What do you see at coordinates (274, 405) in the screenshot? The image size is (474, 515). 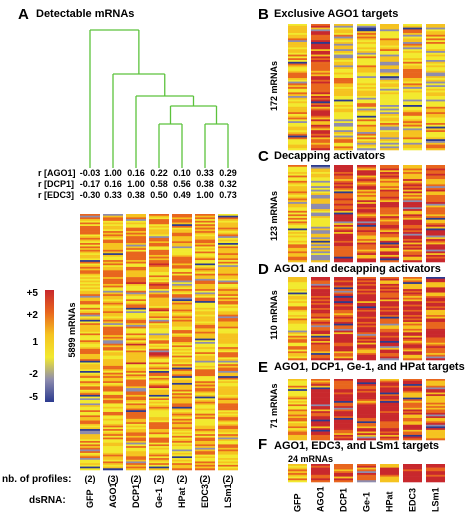 I see `panel-e-mrna-count: 71 mRNAs` at bounding box center [274, 405].